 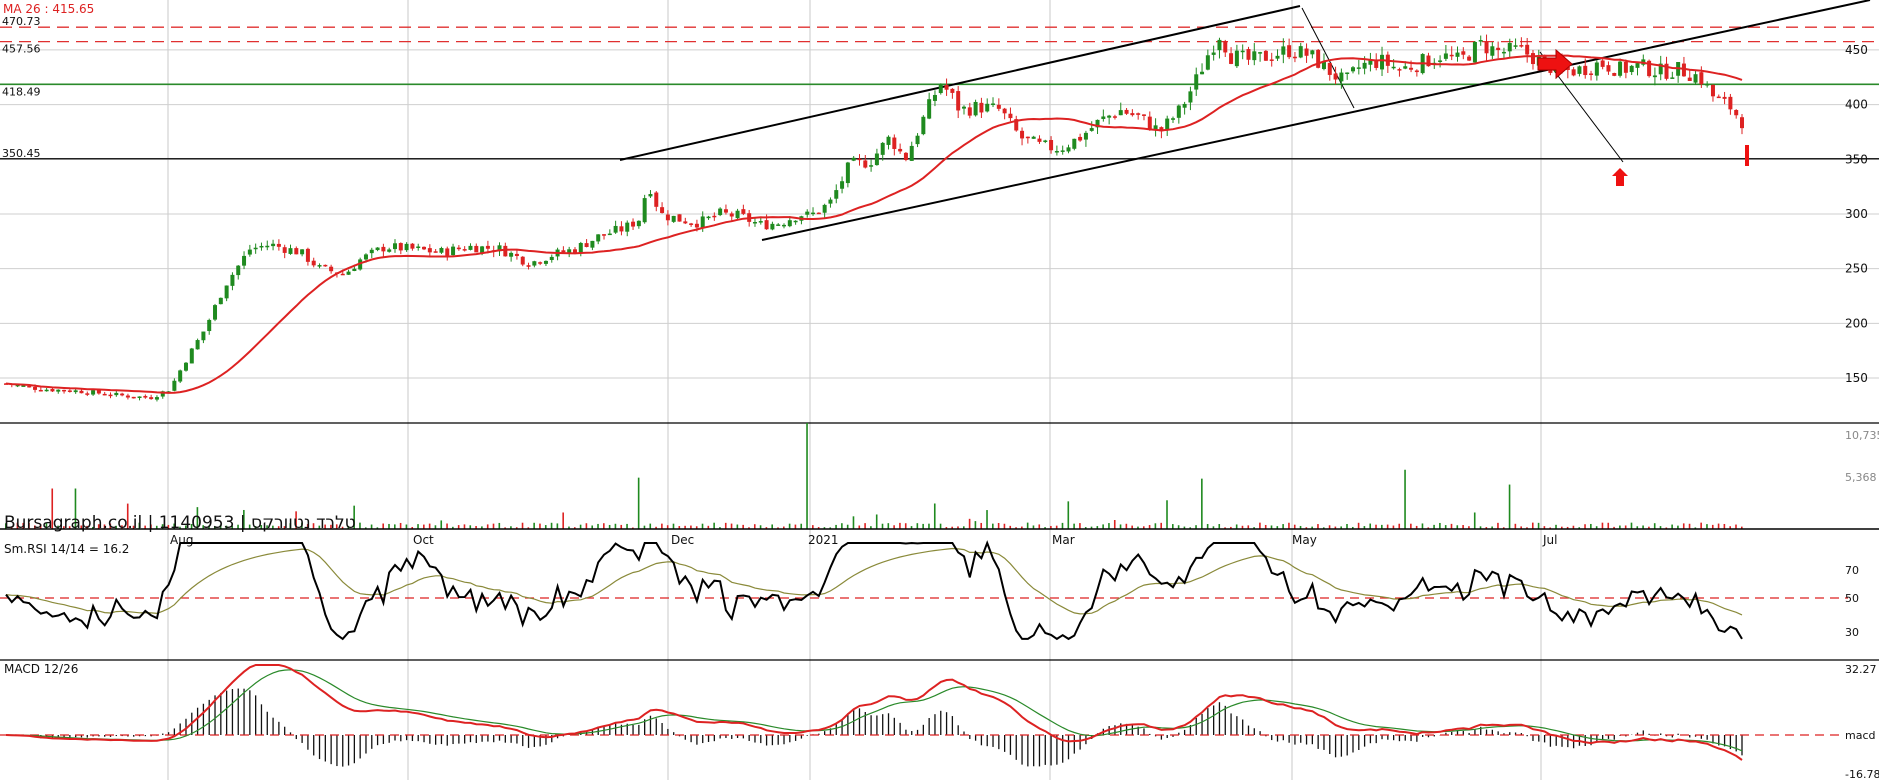 What do you see at coordinates (21, 153) in the screenshot?
I see `level-label: 350.45` at bounding box center [21, 153].